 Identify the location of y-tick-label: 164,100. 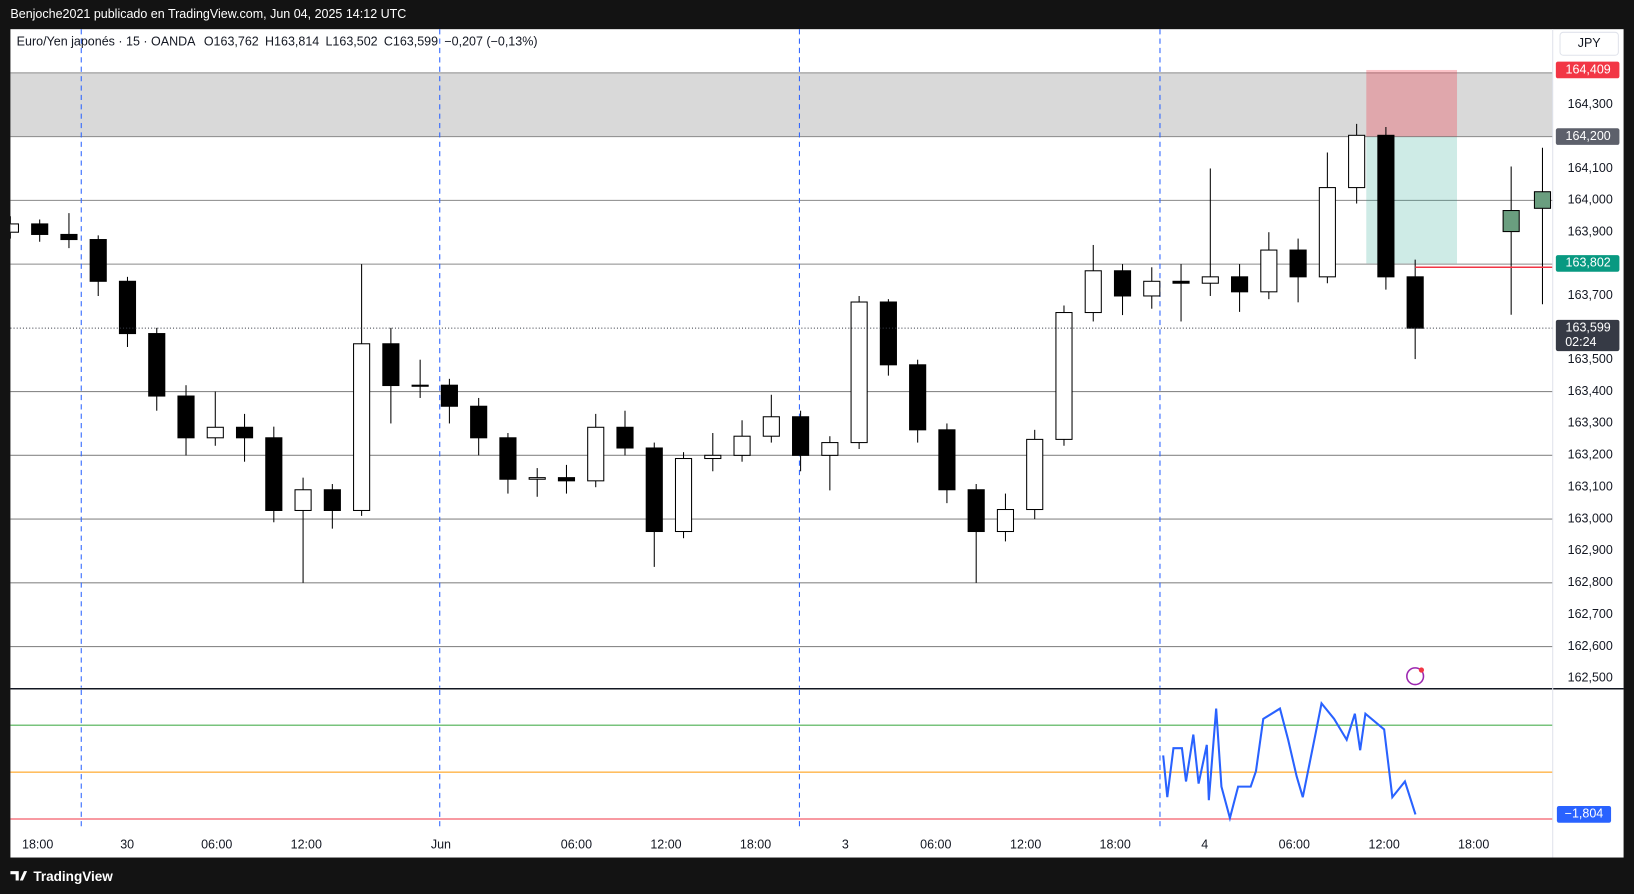
(1590, 168).